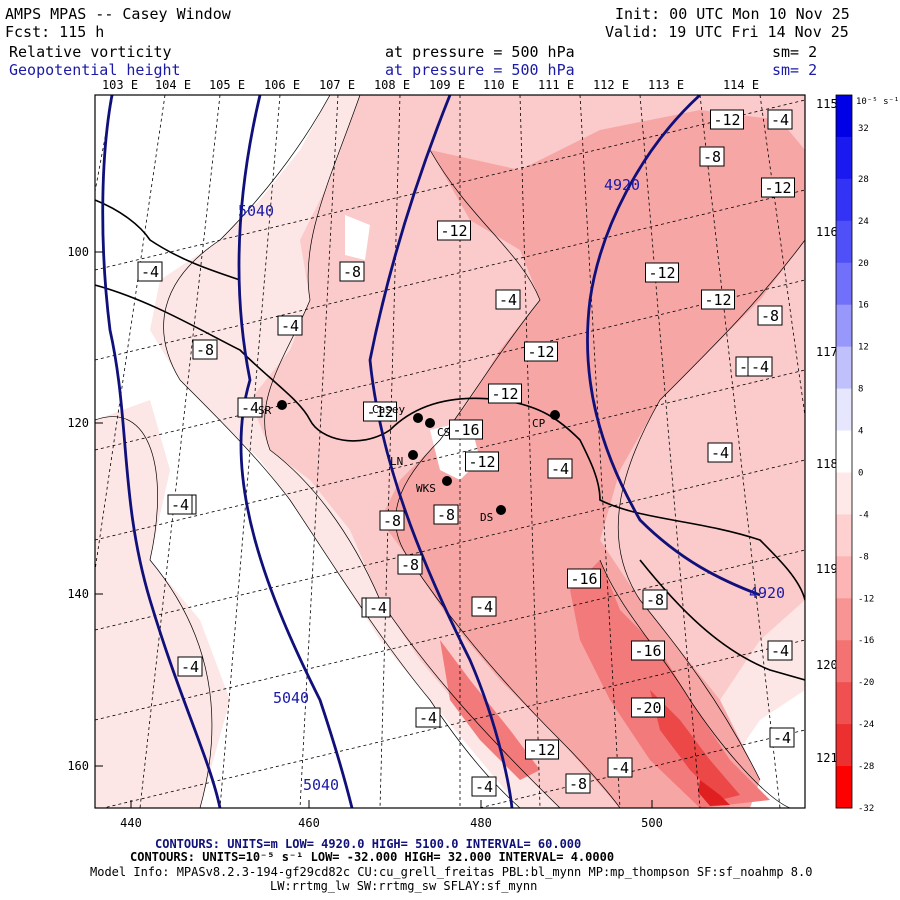 The image size is (900, 900). What do you see at coordinates (863, 348) in the screenshot?
I see `colorbar-tick: 12` at bounding box center [863, 348].